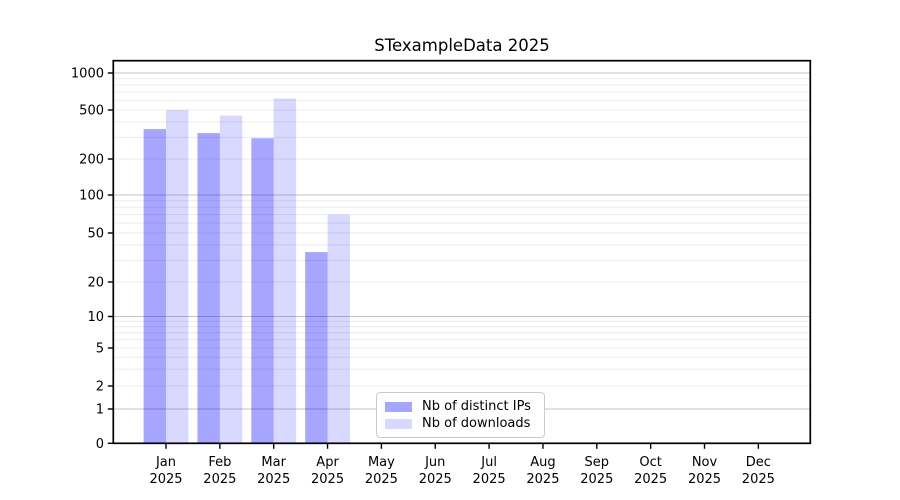 This screenshot has height=500, width=900. Describe the element at coordinates (231, 279) in the screenshot. I see `bar-downloads-feb` at that location.